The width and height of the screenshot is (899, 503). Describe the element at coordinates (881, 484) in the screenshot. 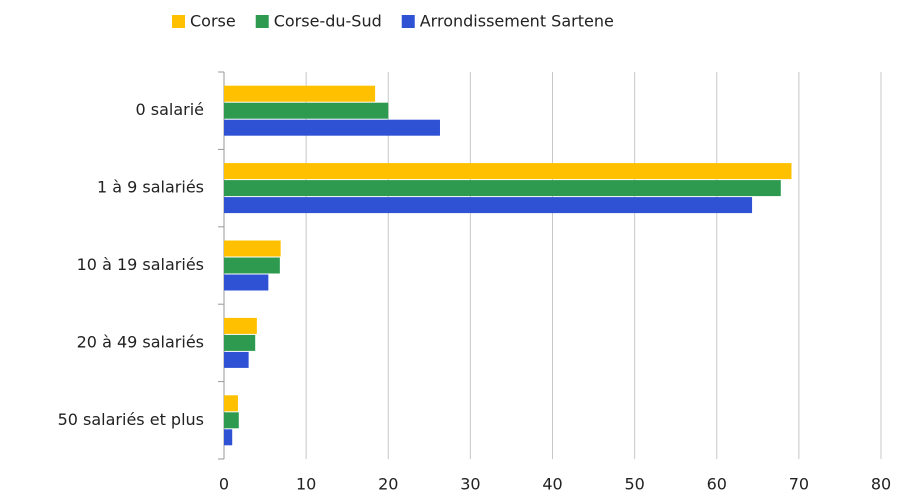

I see `x-tick-label: 80` at that location.